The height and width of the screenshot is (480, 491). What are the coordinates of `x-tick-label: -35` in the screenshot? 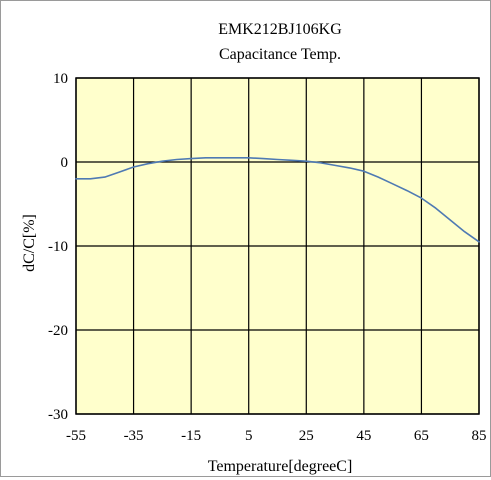 It's located at (134, 436).